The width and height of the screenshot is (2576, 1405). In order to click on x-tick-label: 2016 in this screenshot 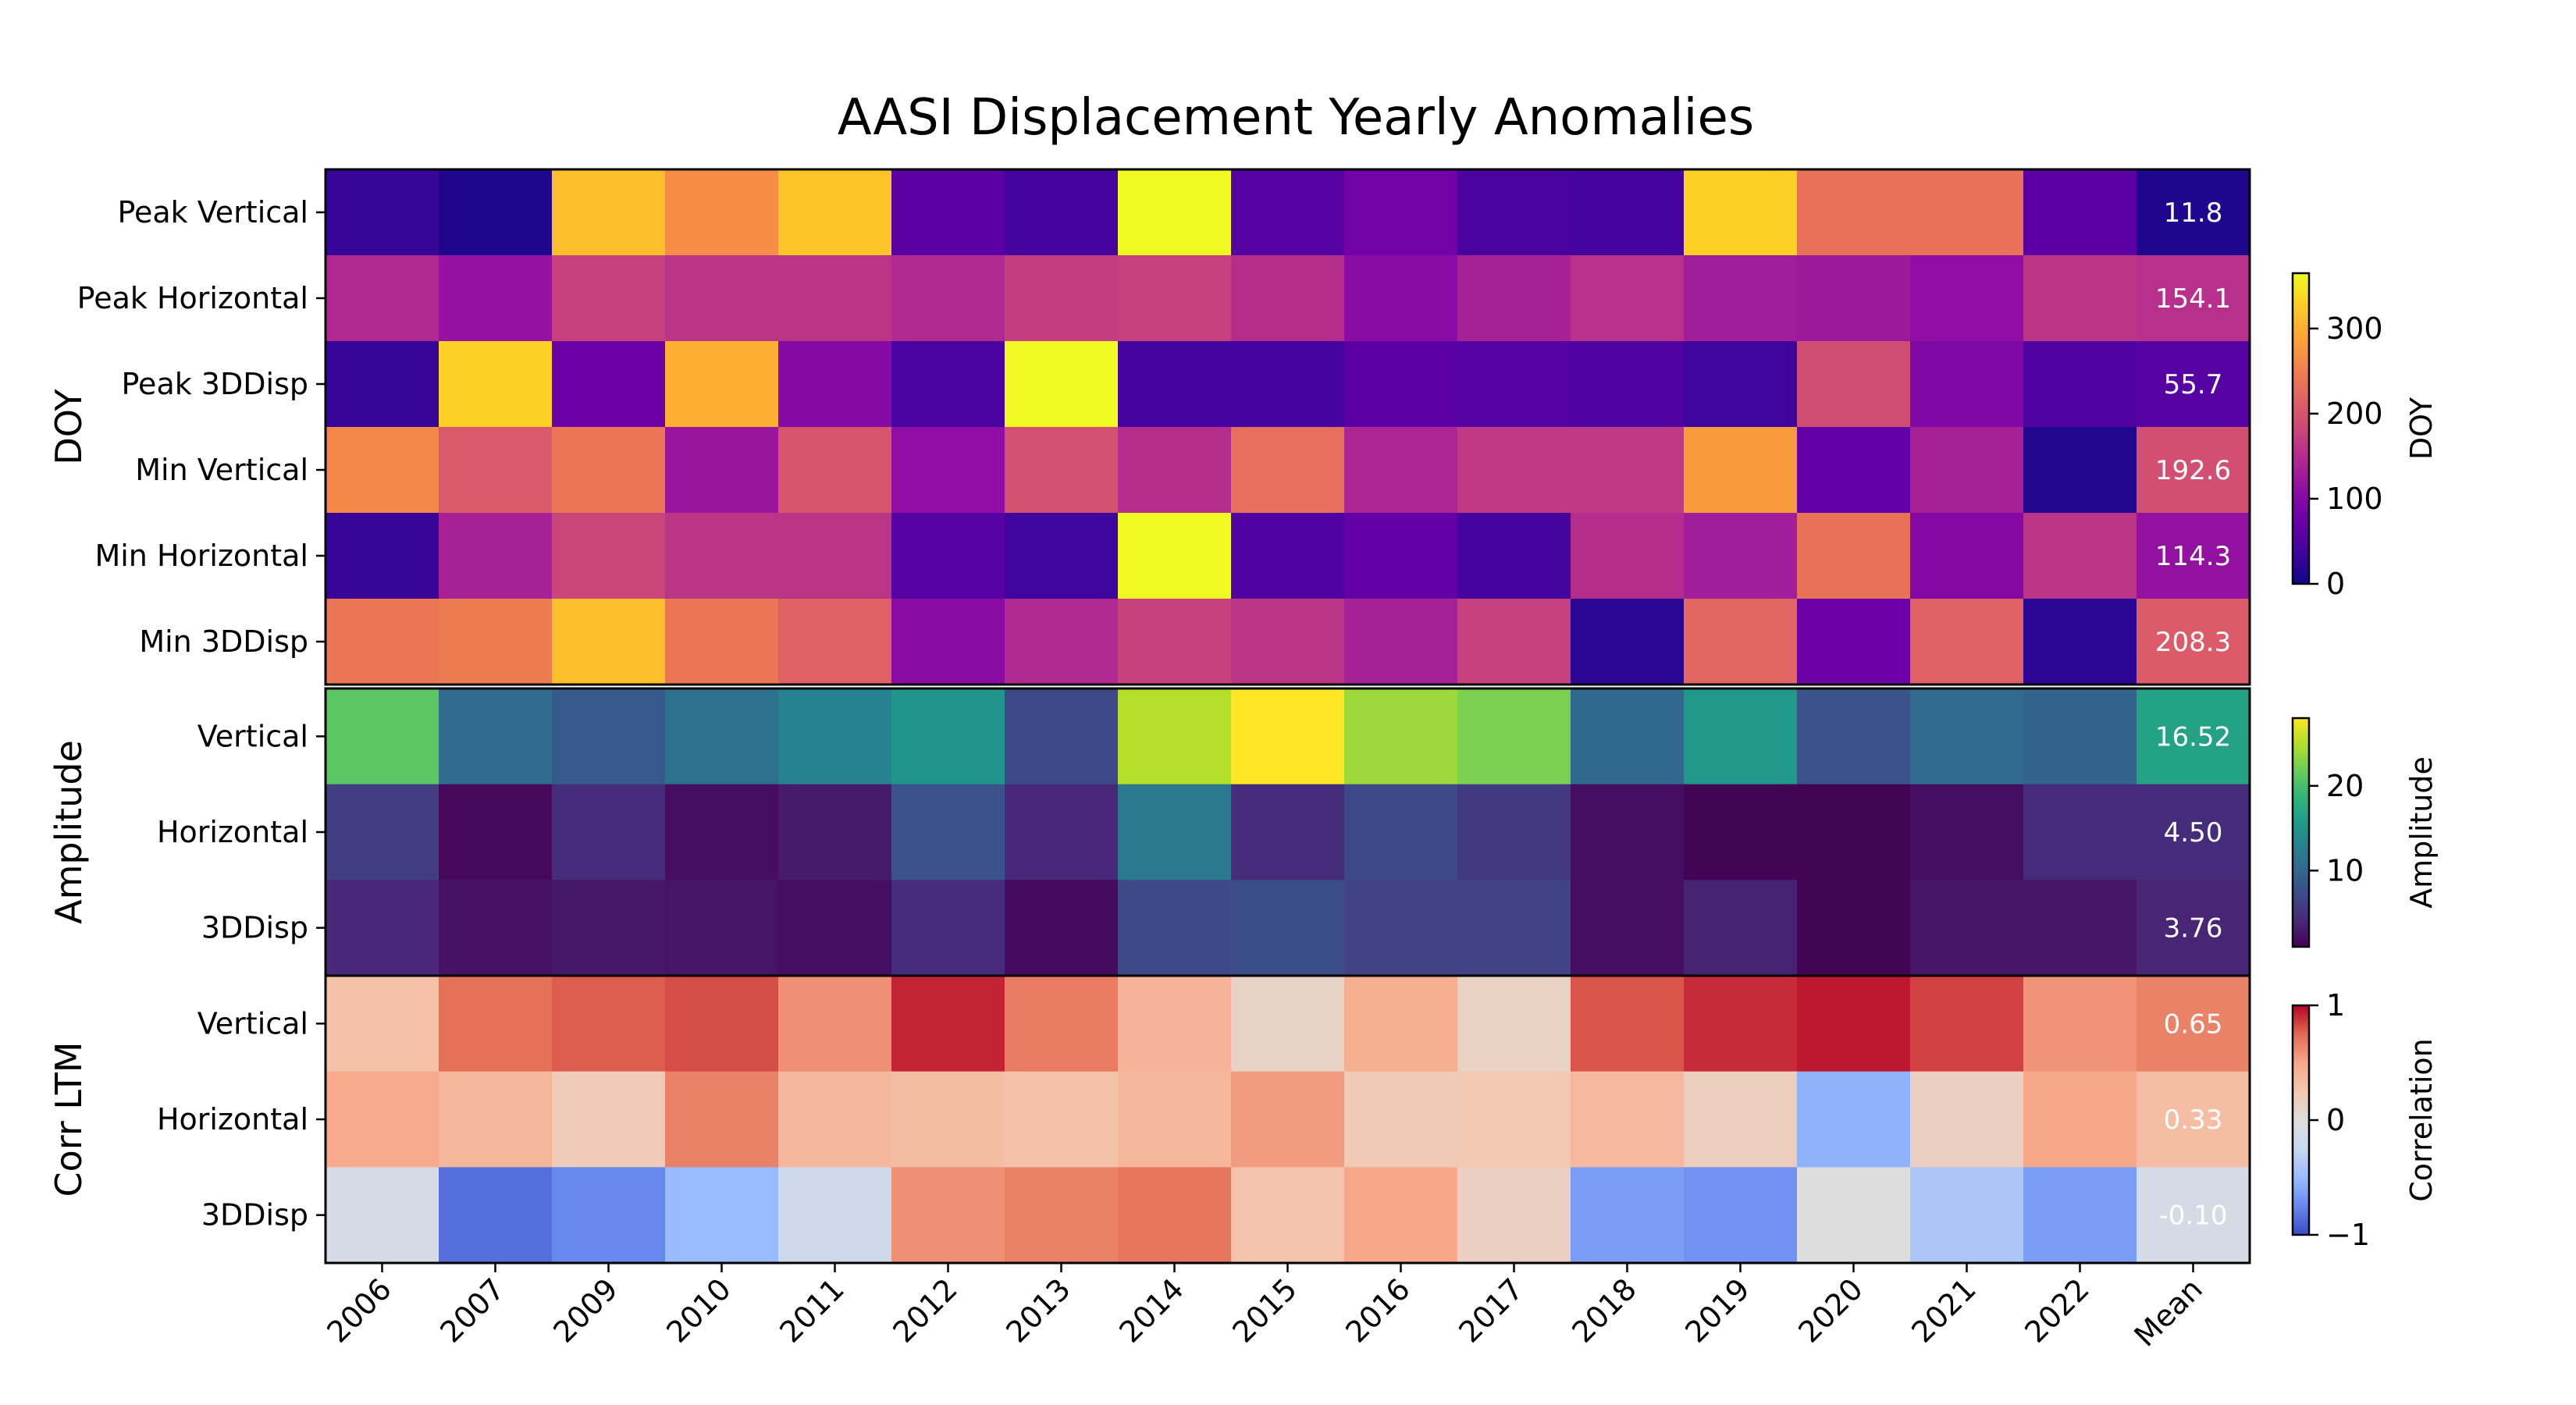, I will do `click(1378, 1311)`.